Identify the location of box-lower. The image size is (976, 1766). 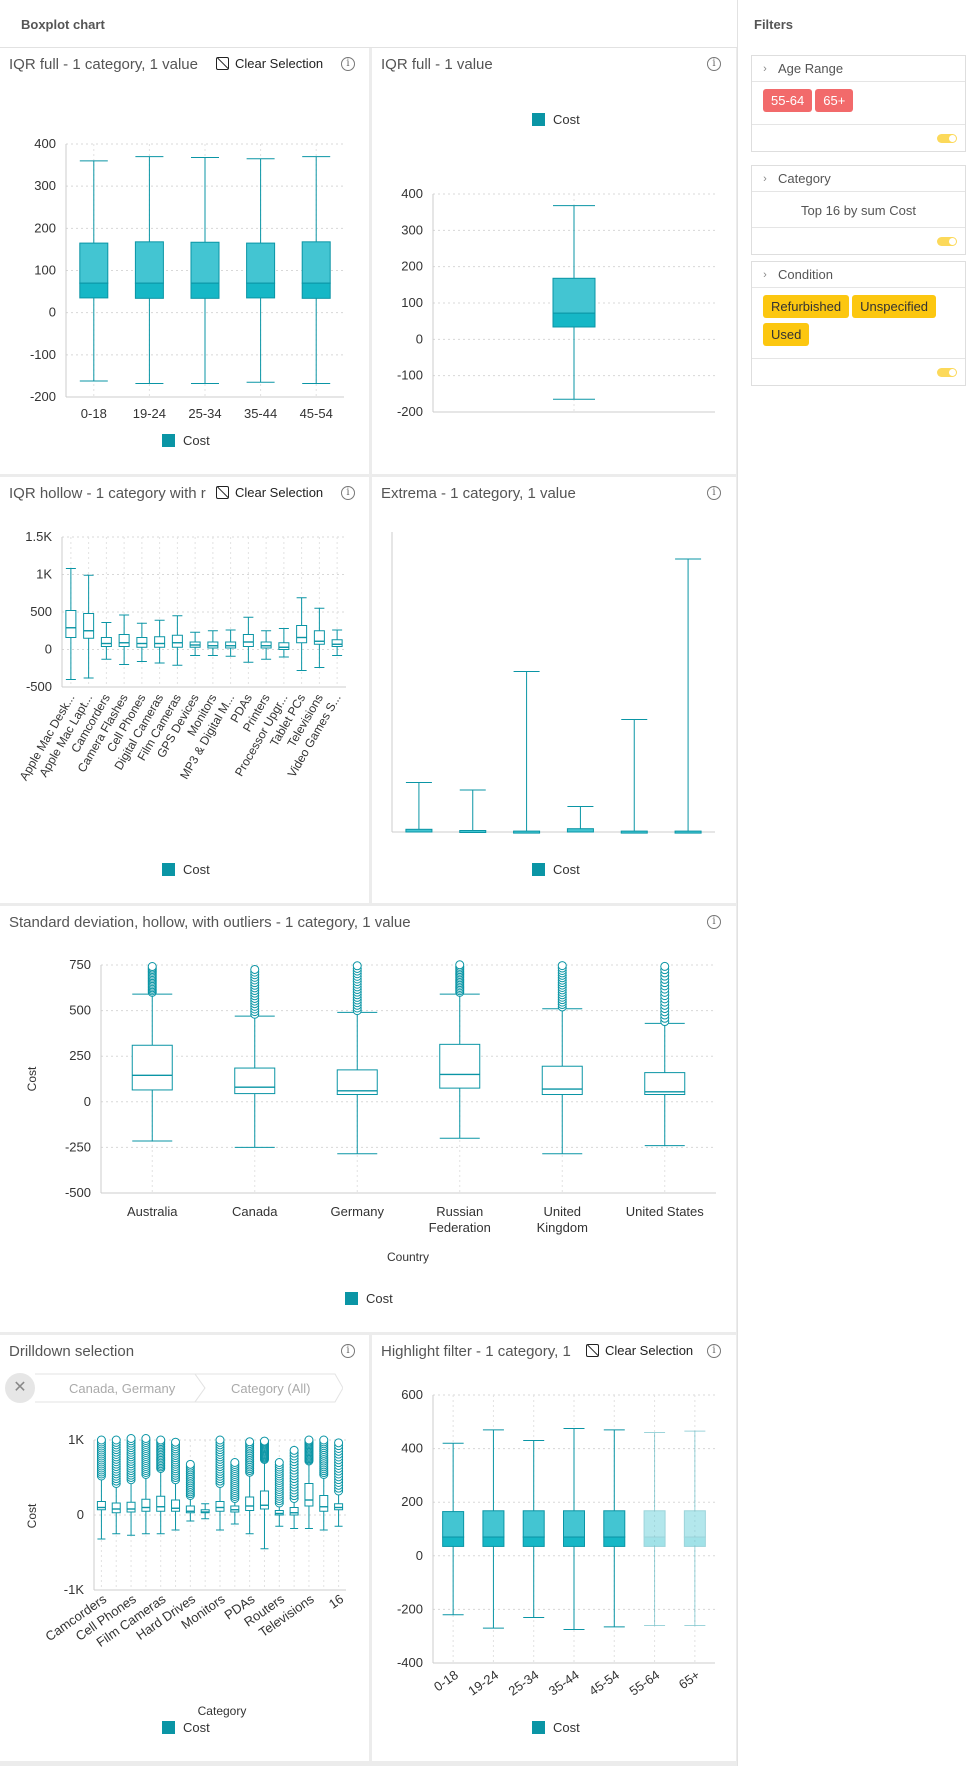
(533, 1541).